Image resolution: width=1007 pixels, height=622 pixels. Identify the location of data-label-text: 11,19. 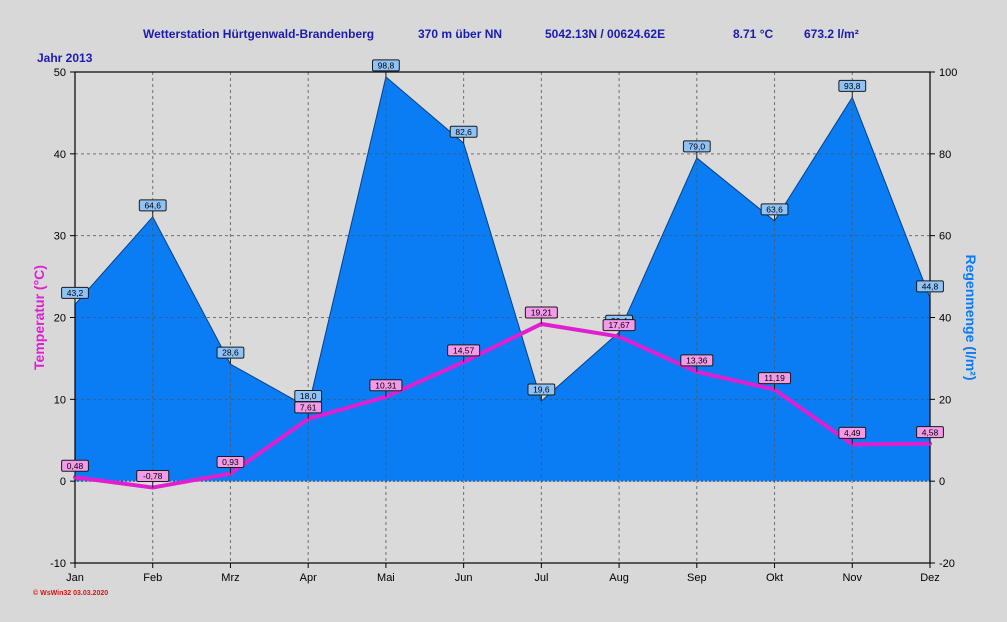
(774, 378).